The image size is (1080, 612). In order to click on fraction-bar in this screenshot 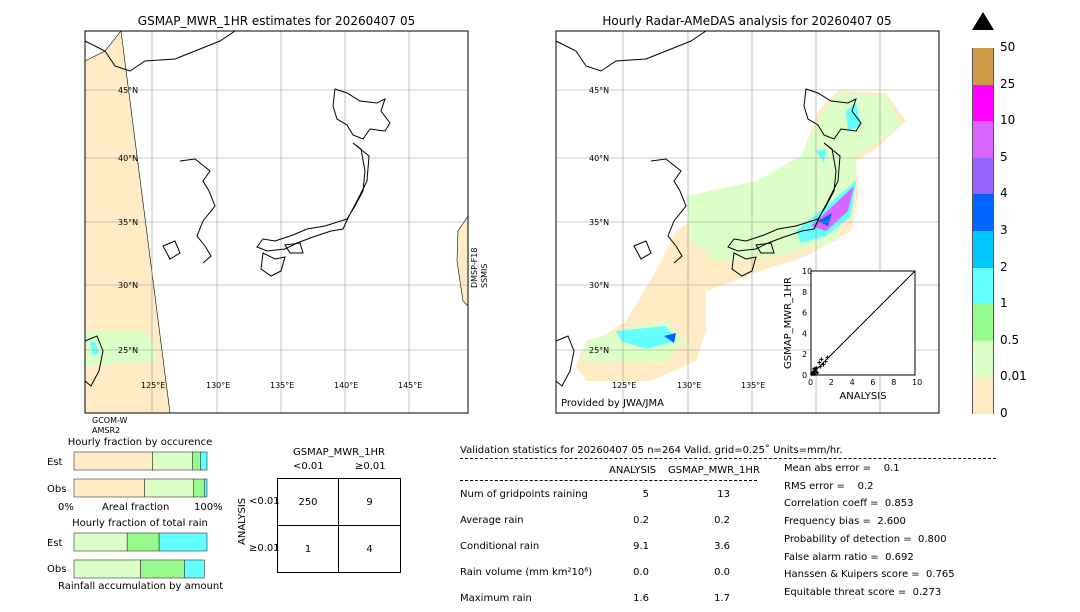, I will do `click(140, 461)`.